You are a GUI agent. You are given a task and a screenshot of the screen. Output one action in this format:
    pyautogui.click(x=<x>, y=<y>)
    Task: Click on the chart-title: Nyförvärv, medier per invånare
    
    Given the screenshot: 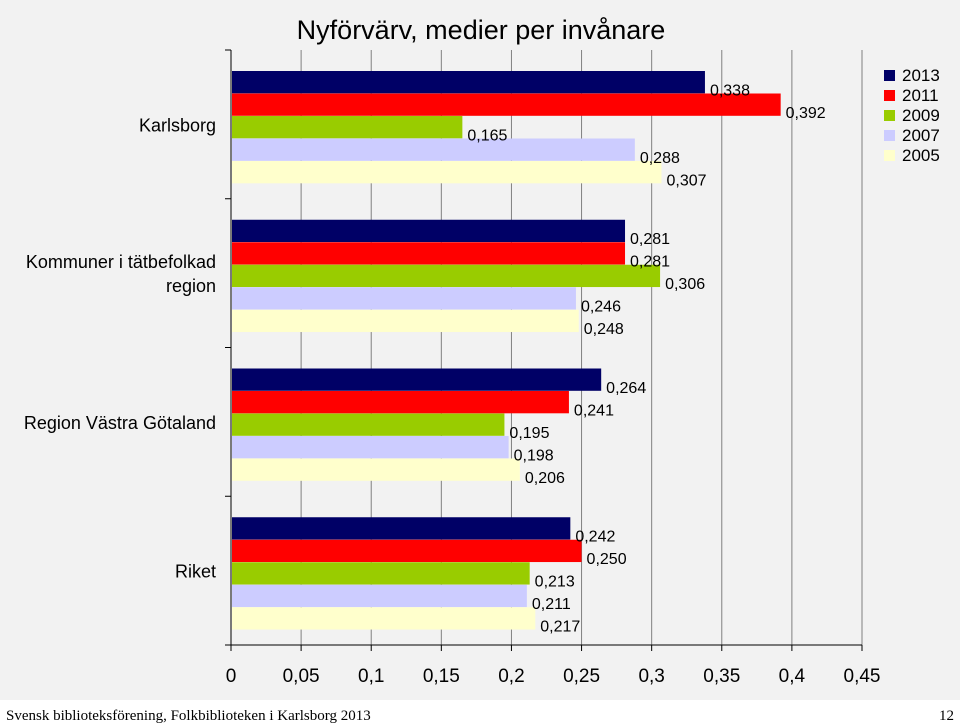 What is the action you would take?
    pyautogui.click(x=481, y=30)
    